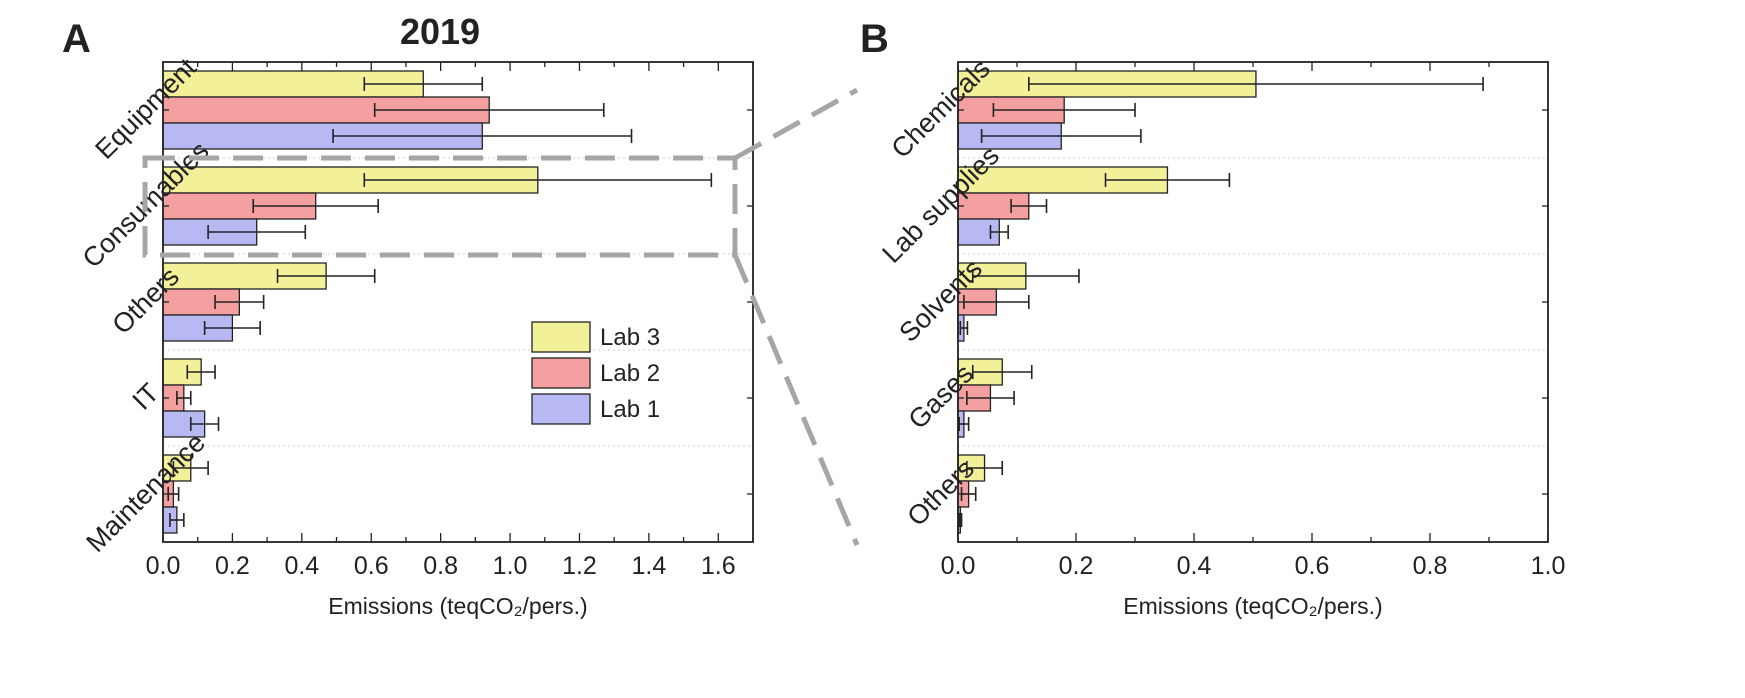  What do you see at coordinates (457, 606) in the screenshot?
I see `a-x-axis-label: Emissions (teqCO₂/pers.)` at bounding box center [457, 606].